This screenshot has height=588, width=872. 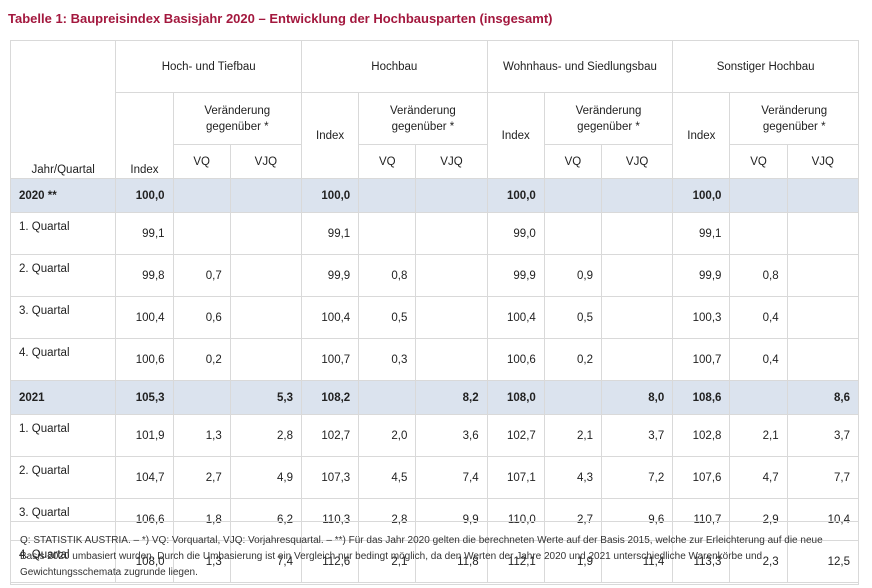 What do you see at coordinates (330, 397) in the screenshot?
I see `table-cell: 108,2` at bounding box center [330, 397].